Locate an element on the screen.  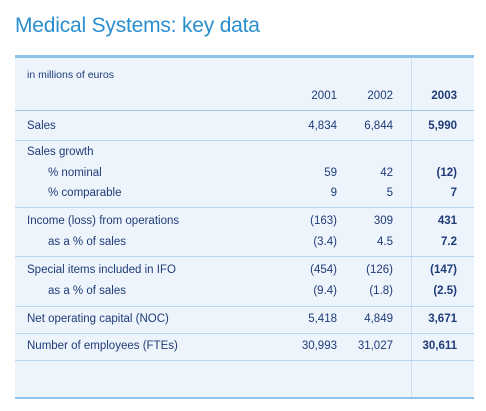
cell-2002: (1.8) is located at coordinates (381, 291).